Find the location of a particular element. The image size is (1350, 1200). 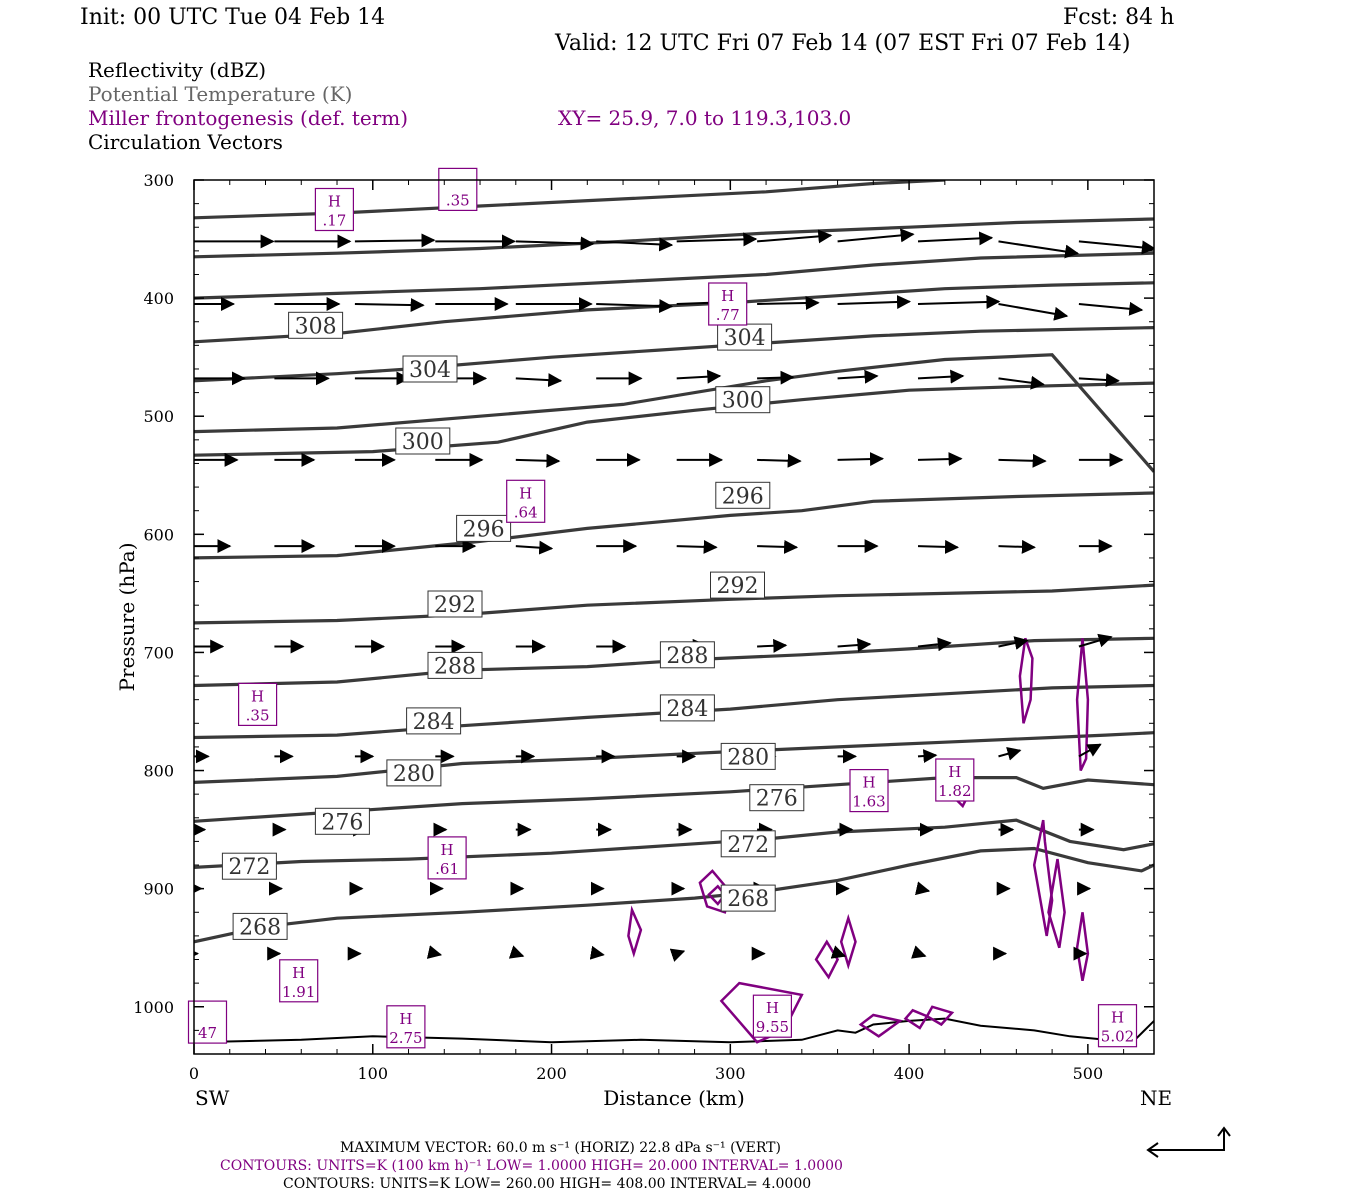

frontogenesis-max-value: .77 is located at coordinates (728, 315).